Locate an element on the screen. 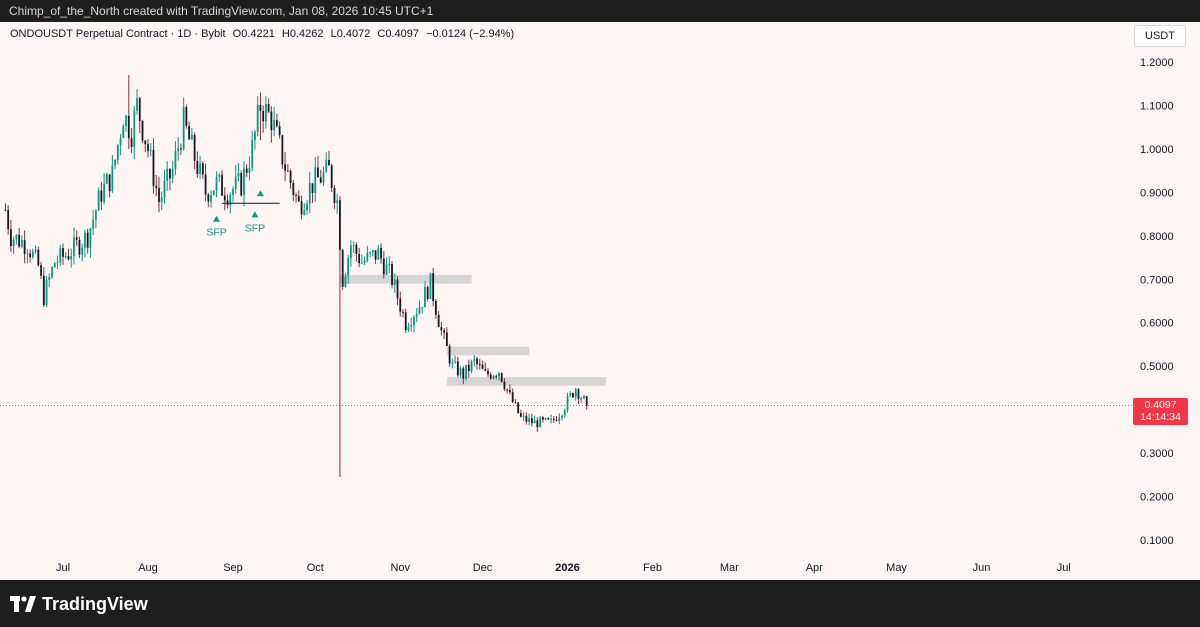 The height and width of the screenshot is (627, 1200). x-tick-label: Feb is located at coordinates (652, 568).